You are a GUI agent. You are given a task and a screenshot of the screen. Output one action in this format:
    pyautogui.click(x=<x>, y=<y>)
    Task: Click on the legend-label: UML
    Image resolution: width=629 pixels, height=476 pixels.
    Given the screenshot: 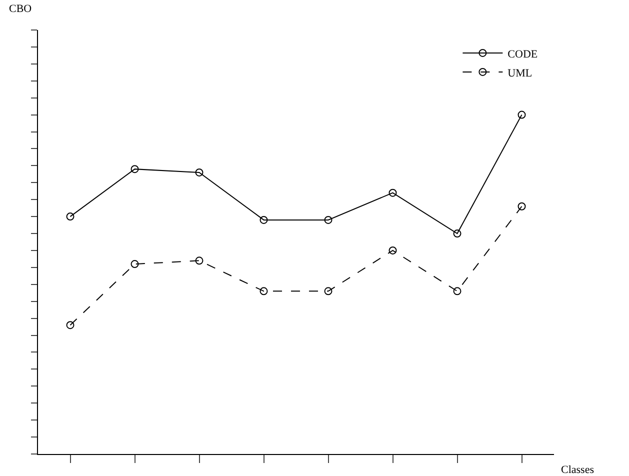 What is the action you would take?
    pyautogui.click(x=520, y=73)
    